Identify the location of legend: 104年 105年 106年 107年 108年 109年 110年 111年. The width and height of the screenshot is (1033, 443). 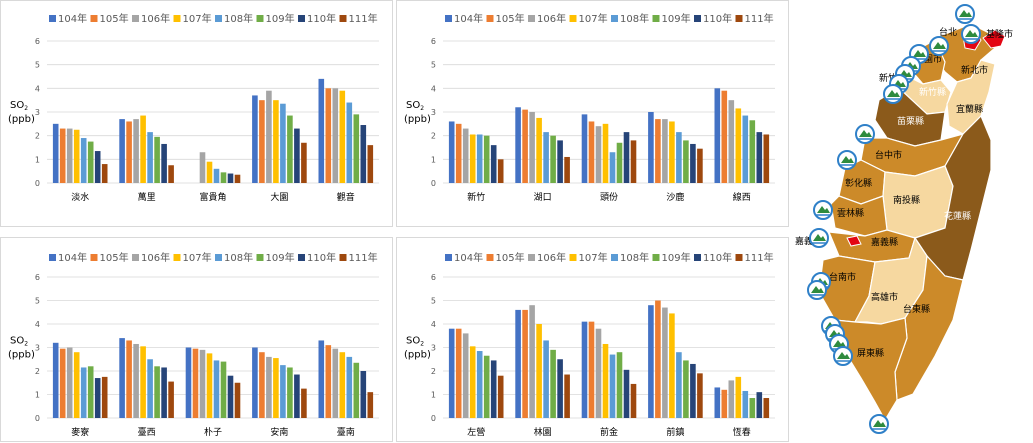
(213, 18).